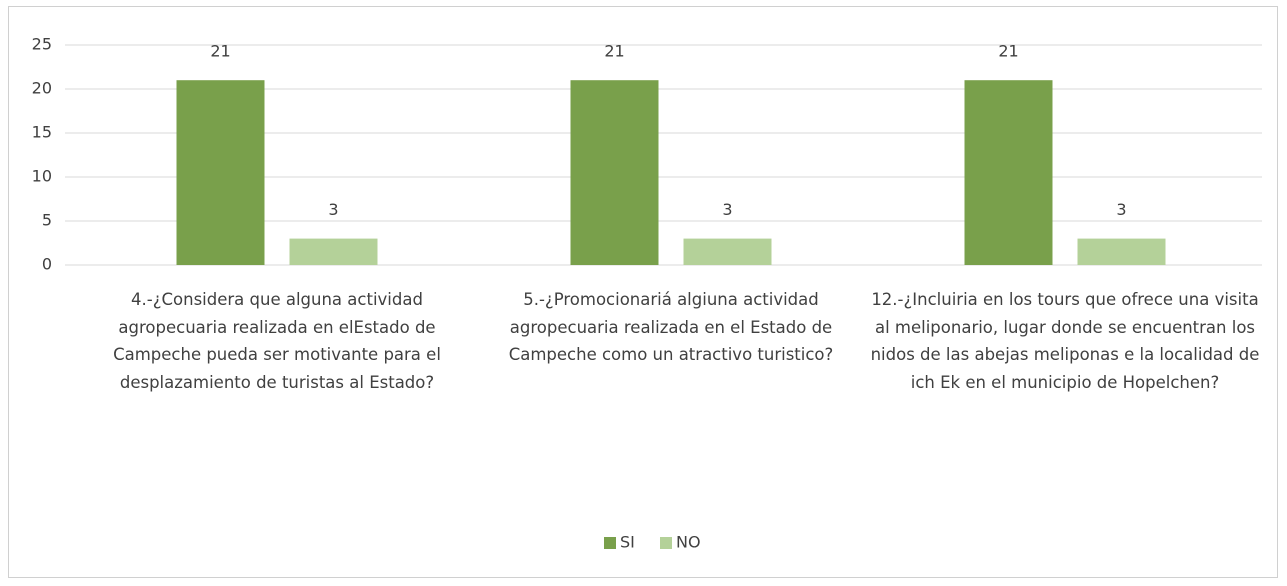 The width and height of the screenshot is (1287, 586). What do you see at coordinates (688, 542) in the screenshot?
I see `legend-label: NO` at bounding box center [688, 542].